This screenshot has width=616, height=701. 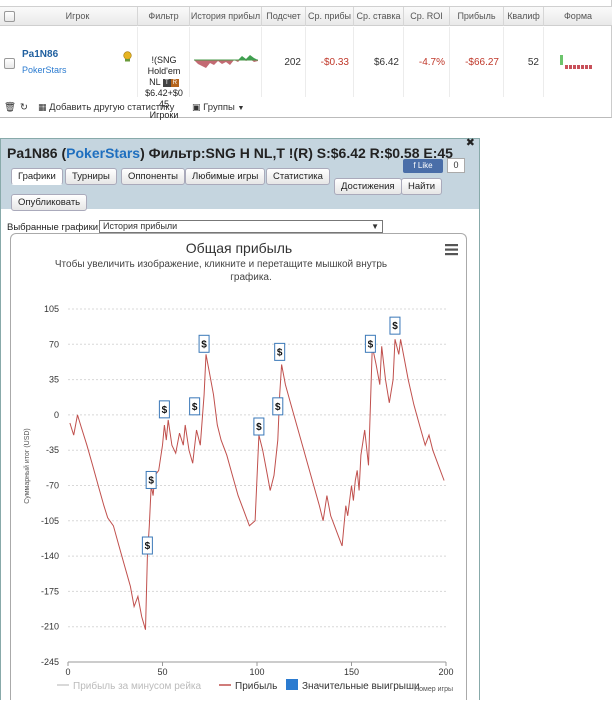 I want to click on legend-label-rake: Прибыль за минусом рейка, so click(x=137, y=686).